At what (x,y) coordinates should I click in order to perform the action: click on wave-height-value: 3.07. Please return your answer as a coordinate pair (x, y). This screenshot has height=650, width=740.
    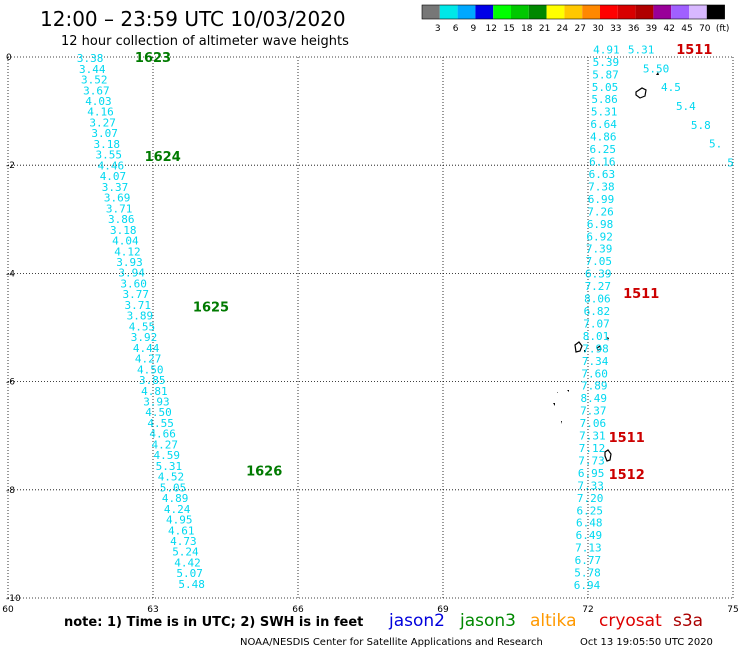
    Looking at the image, I should click on (104, 133).